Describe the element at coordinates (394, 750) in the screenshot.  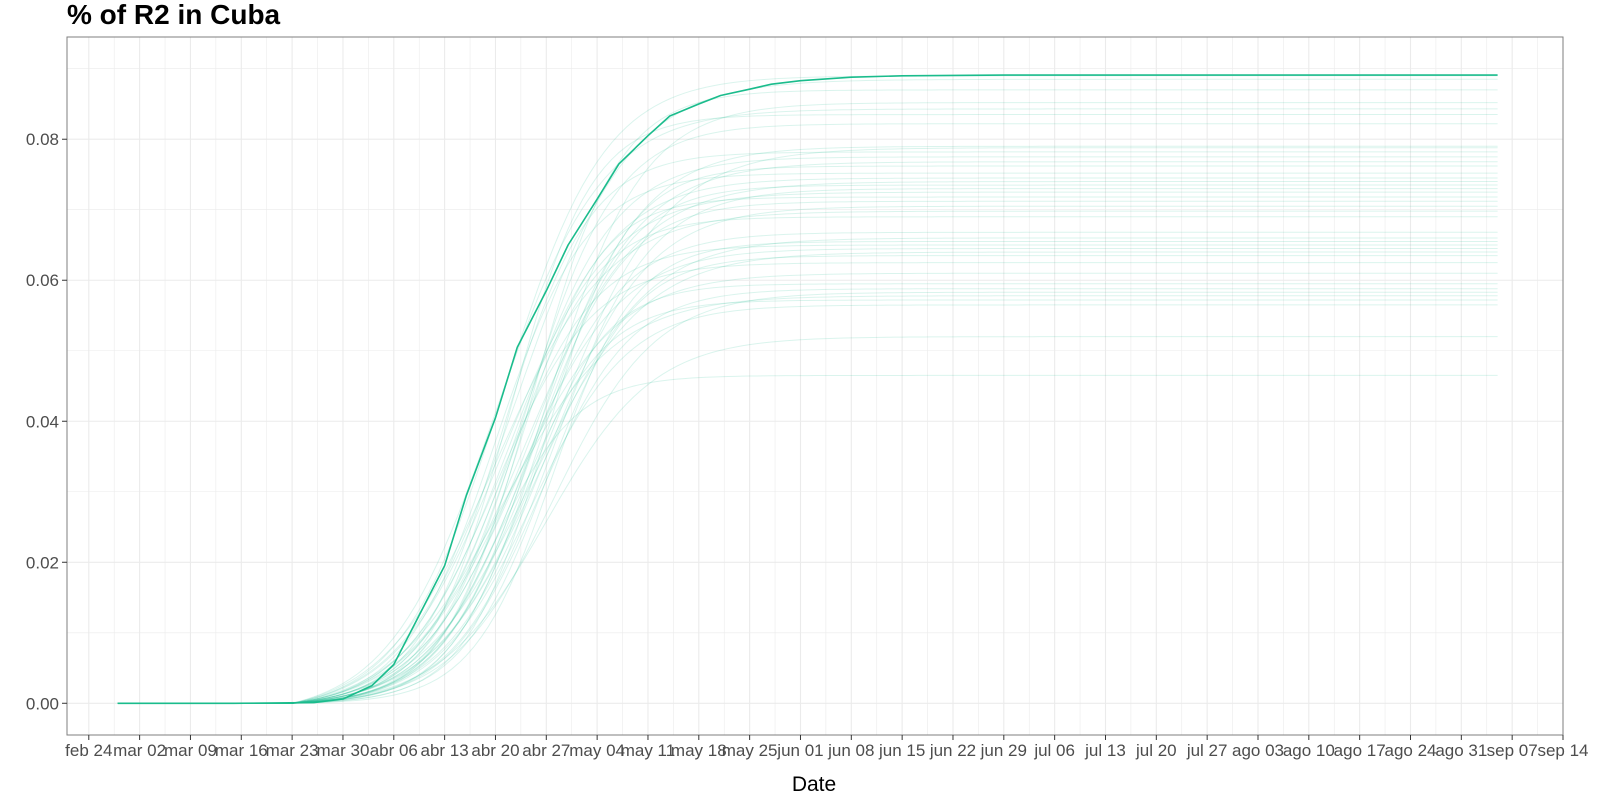
I see `x-tick-label: abr 06` at that location.